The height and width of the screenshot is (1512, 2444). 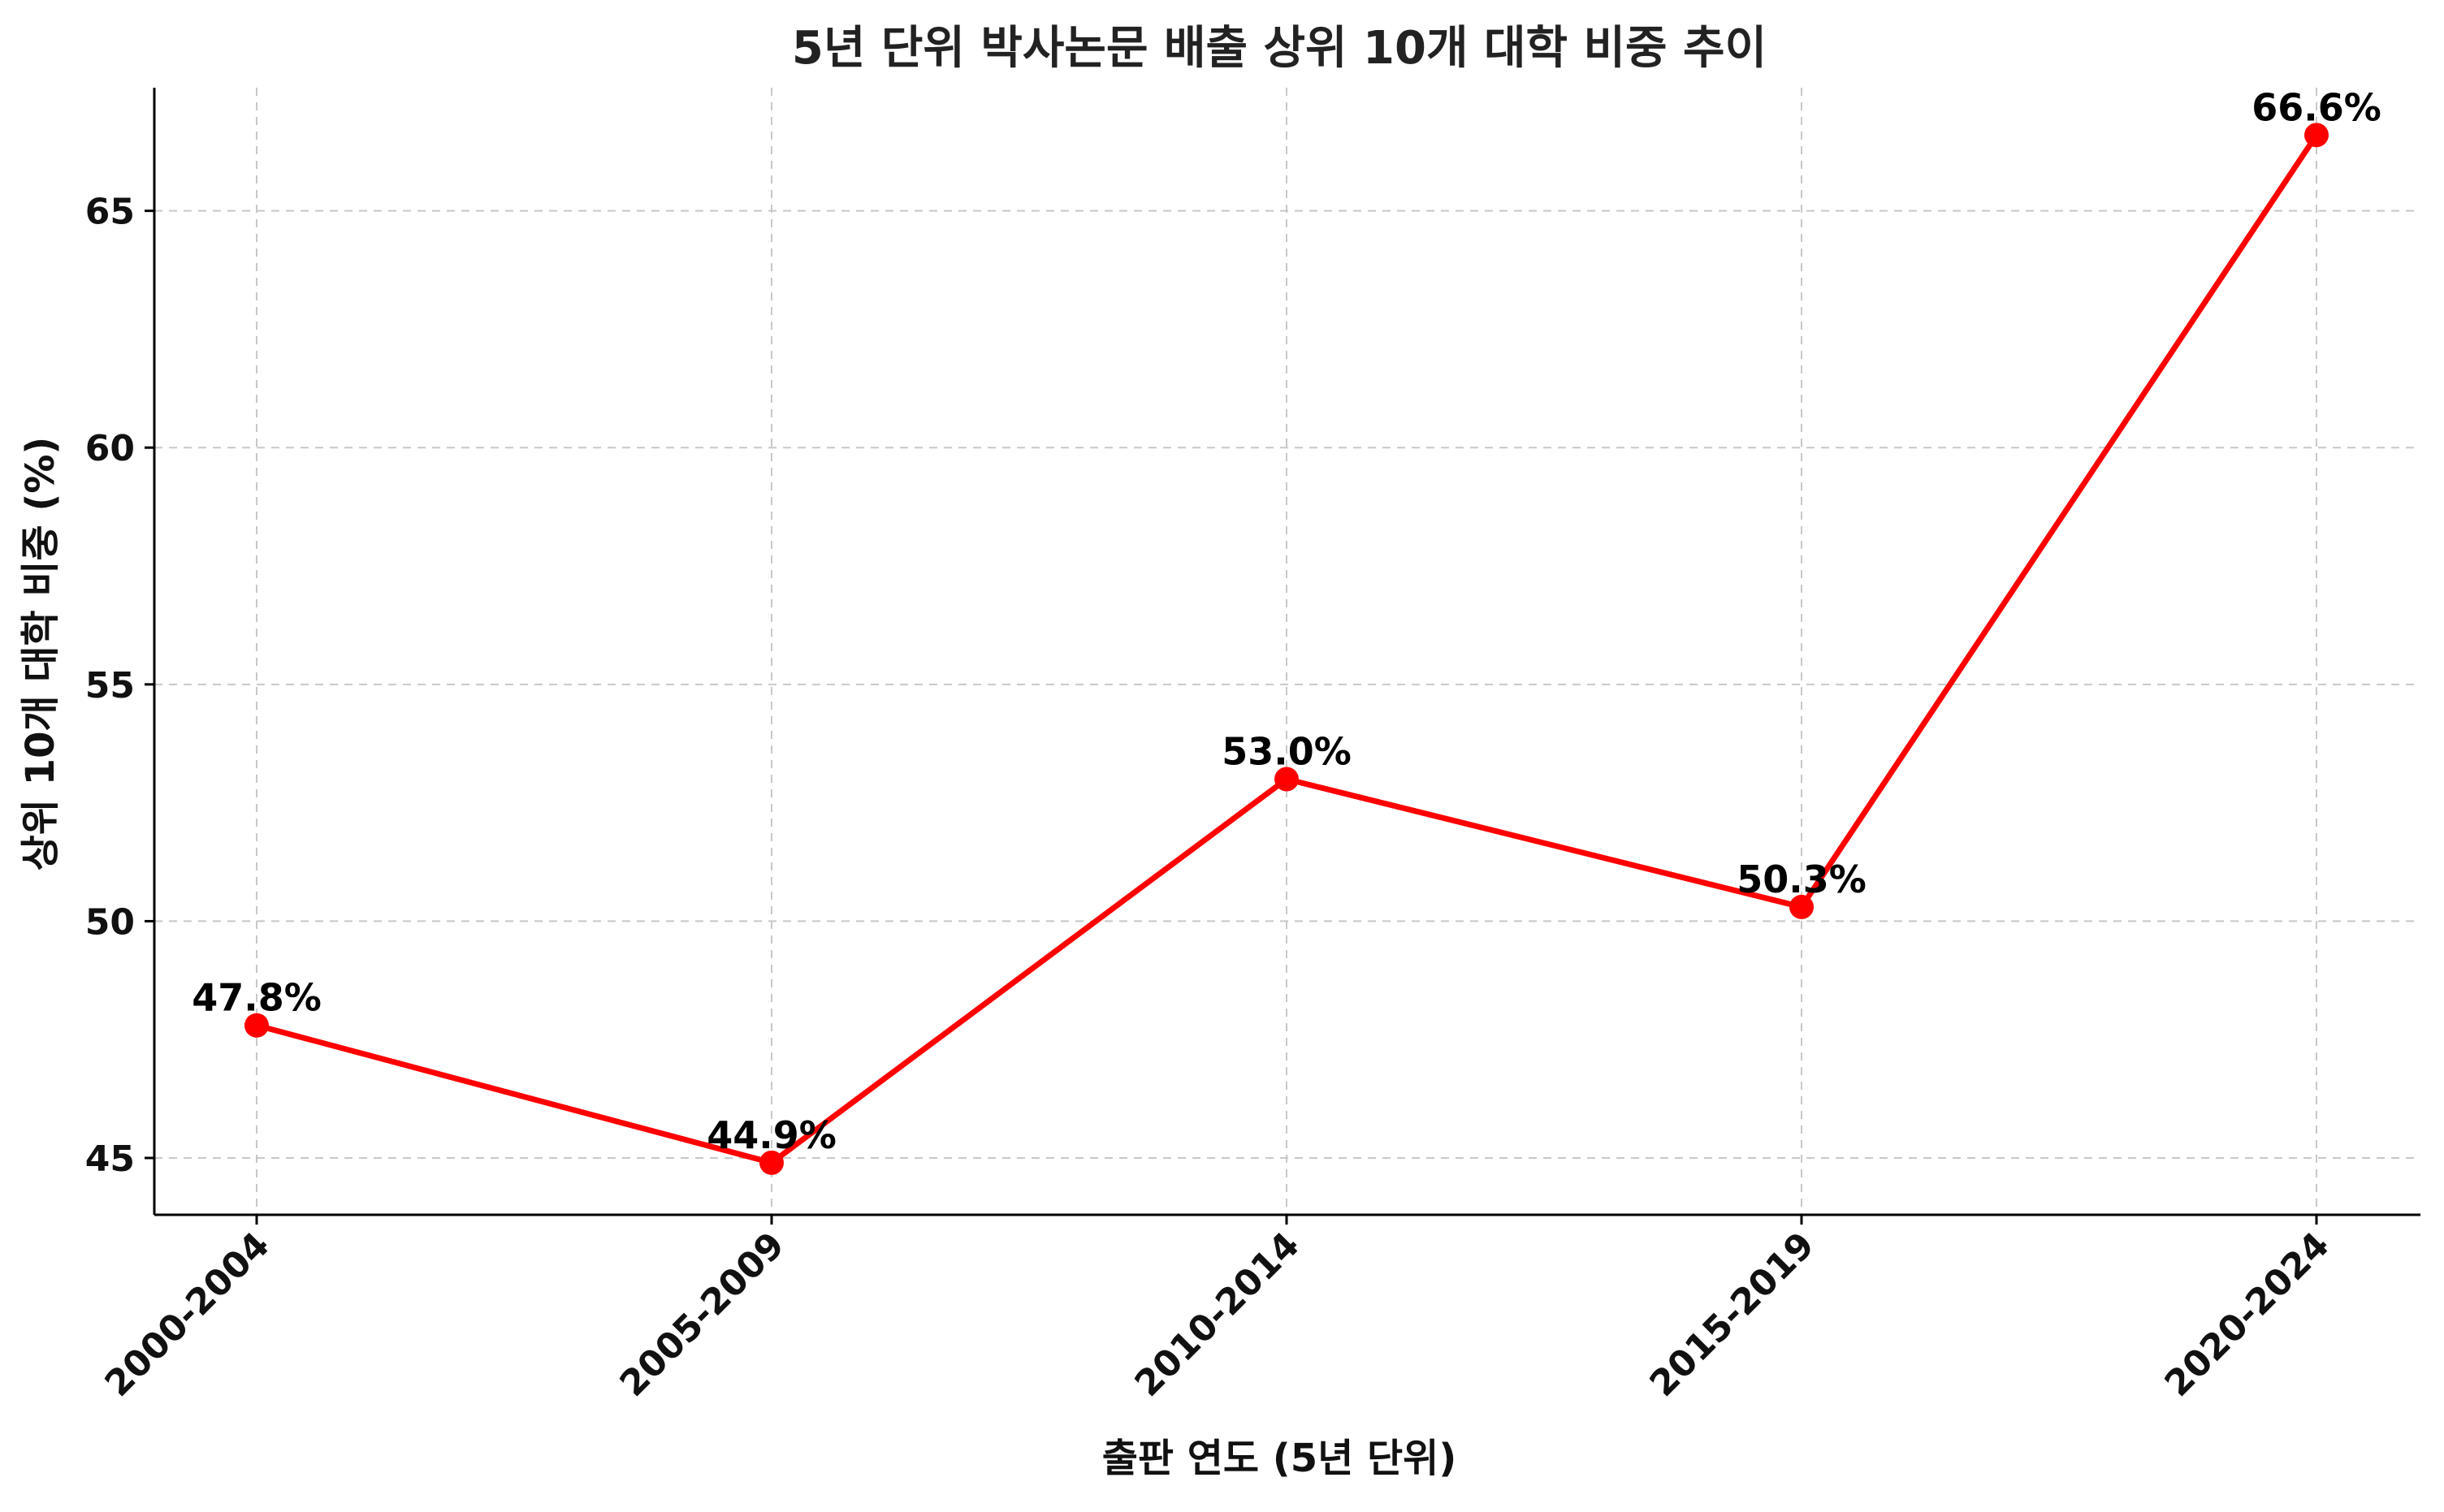 What do you see at coordinates (772, 1135) in the screenshot?
I see `data-point-label: 44.9%` at bounding box center [772, 1135].